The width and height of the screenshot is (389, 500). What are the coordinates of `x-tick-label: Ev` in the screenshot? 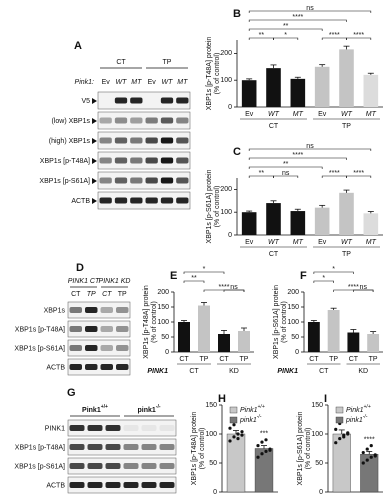 It's located at (322, 114).